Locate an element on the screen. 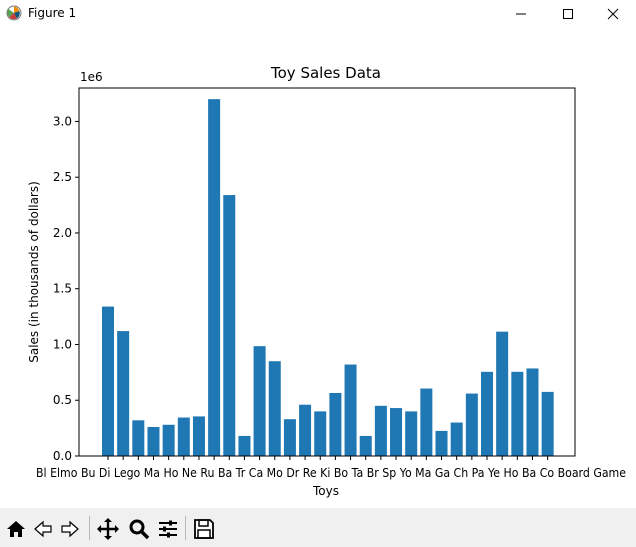 Image resolution: width=636 pixels, height=547 pixels. home-button is located at coordinates (16, 529).